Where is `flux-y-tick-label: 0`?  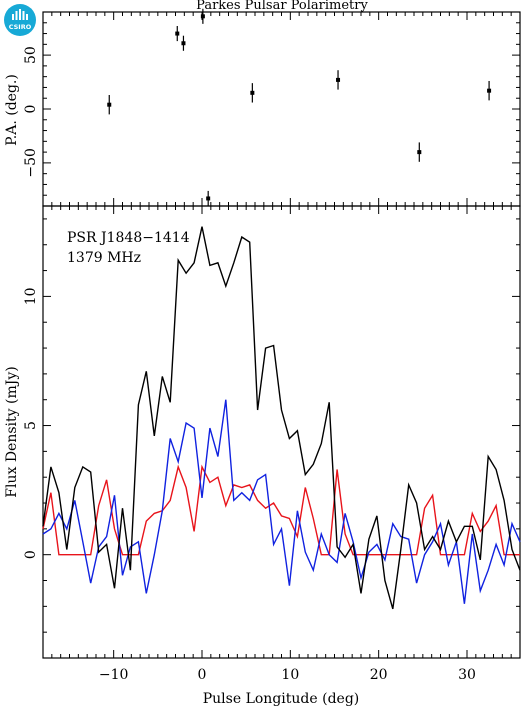
flux-y-tick-label: 0 is located at coordinates (31, 554).